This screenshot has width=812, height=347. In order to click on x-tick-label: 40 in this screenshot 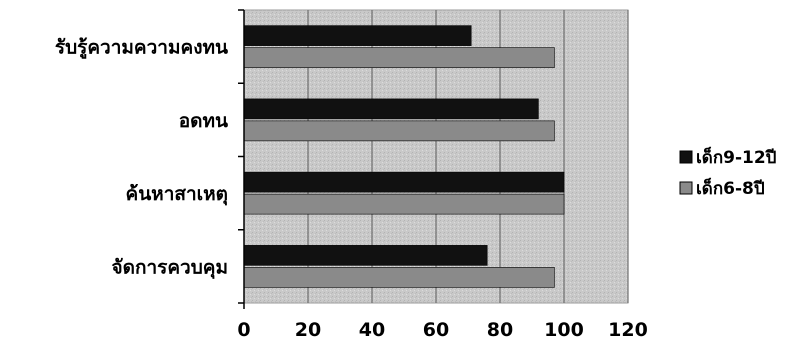, I will do `click(372, 330)`.